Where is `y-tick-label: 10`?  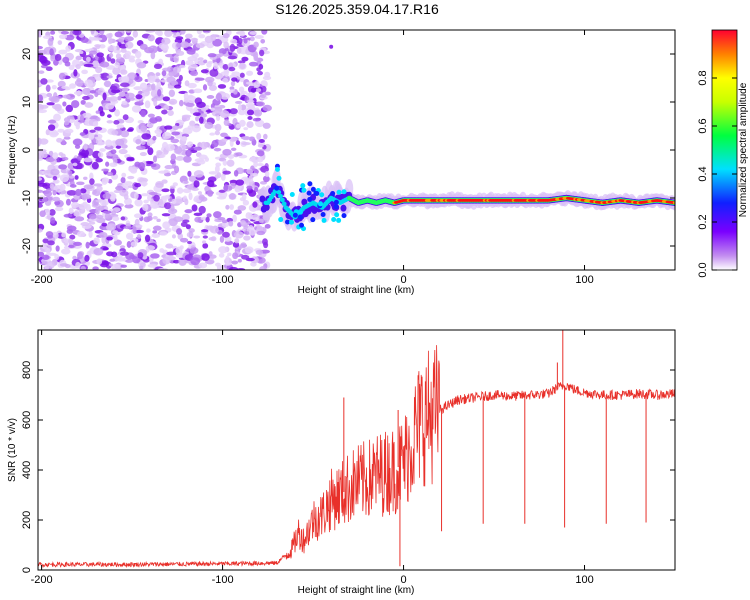
y-tick-label: 10 is located at coordinates (27, 102).